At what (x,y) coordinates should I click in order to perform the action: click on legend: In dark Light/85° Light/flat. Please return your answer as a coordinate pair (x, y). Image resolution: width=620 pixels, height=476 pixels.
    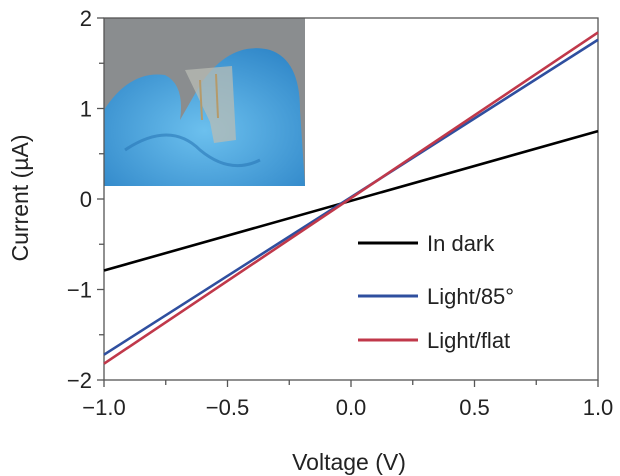
    Looking at the image, I should click on (436, 292).